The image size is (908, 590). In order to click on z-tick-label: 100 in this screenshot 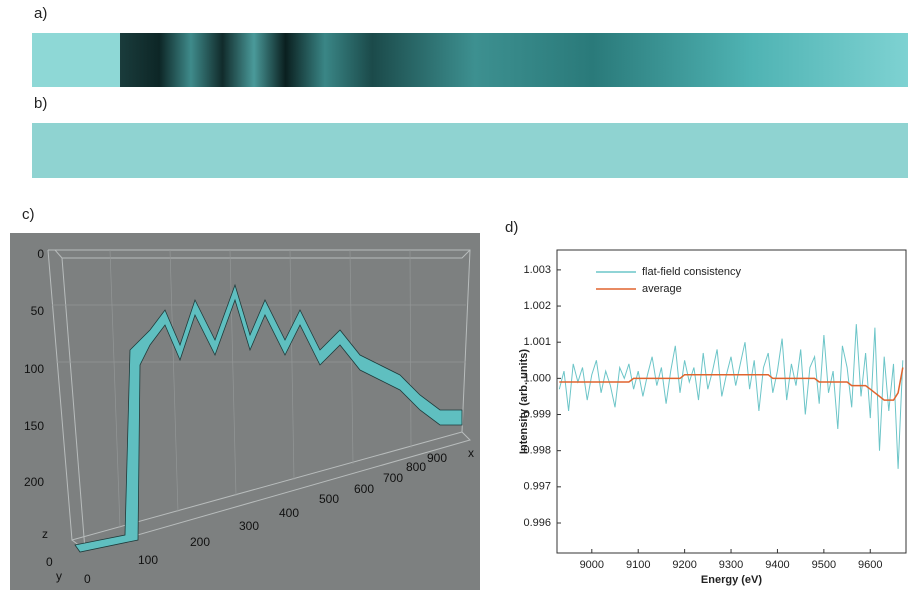, I will do `click(34, 369)`.